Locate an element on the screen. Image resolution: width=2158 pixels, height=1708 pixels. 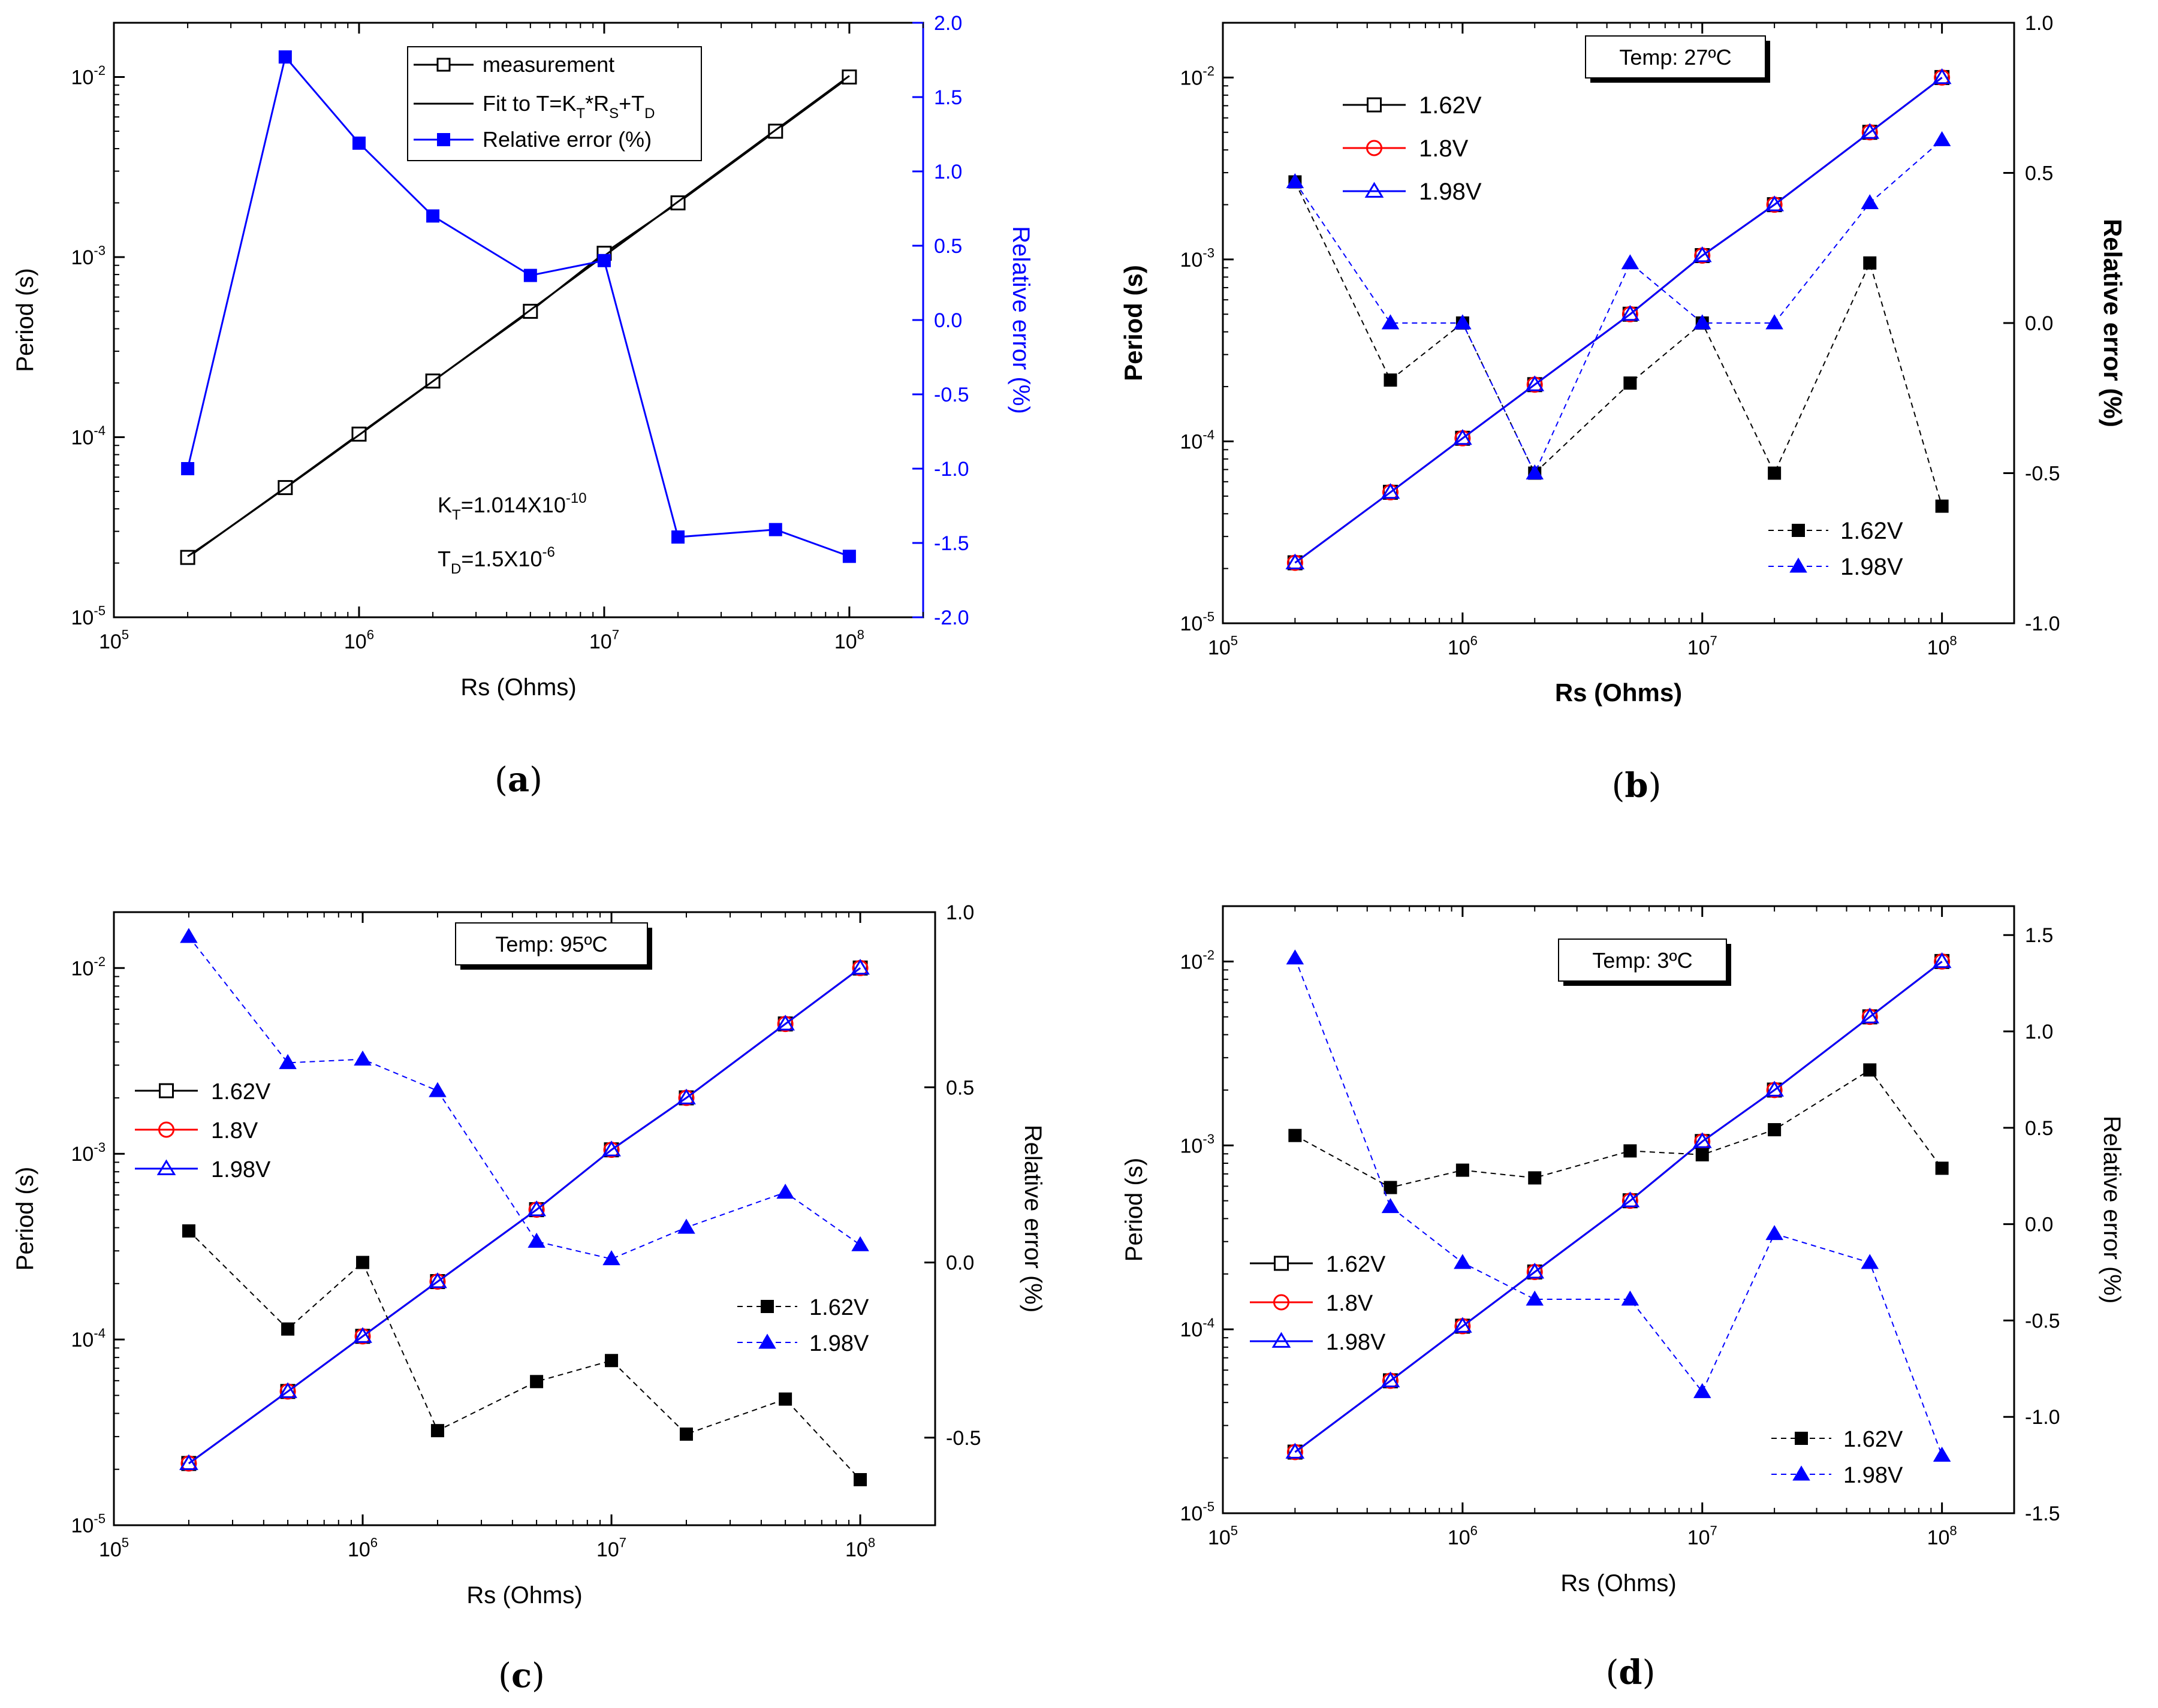
y-tick-label: 10⁻³ is located at coordinates (88, 1153).